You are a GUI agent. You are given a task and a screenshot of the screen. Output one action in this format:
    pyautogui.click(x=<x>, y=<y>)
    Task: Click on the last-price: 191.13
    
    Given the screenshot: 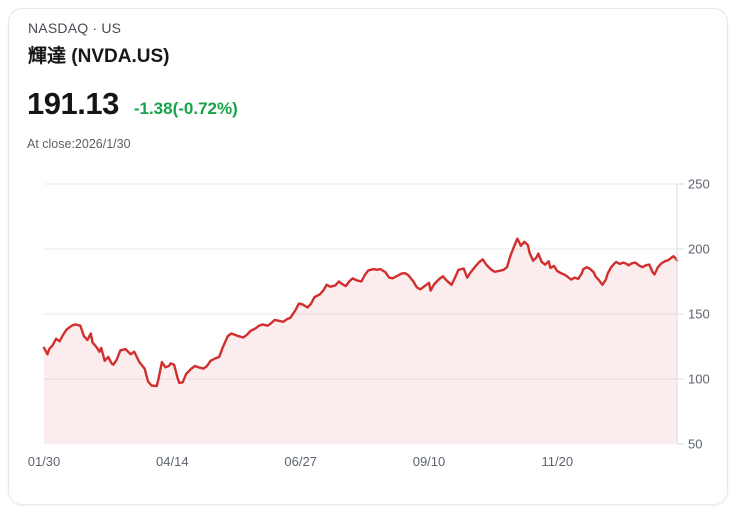 What is the action you would take?
    pyautogui.click(x=73, y=103)
    